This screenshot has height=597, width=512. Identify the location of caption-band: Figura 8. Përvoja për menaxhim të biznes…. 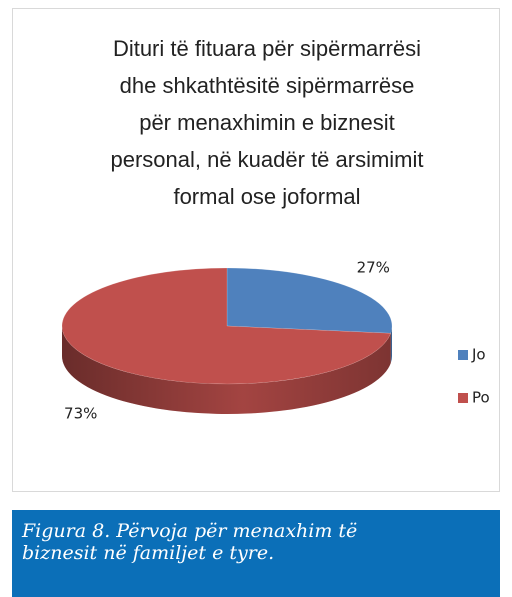
(256, 553).